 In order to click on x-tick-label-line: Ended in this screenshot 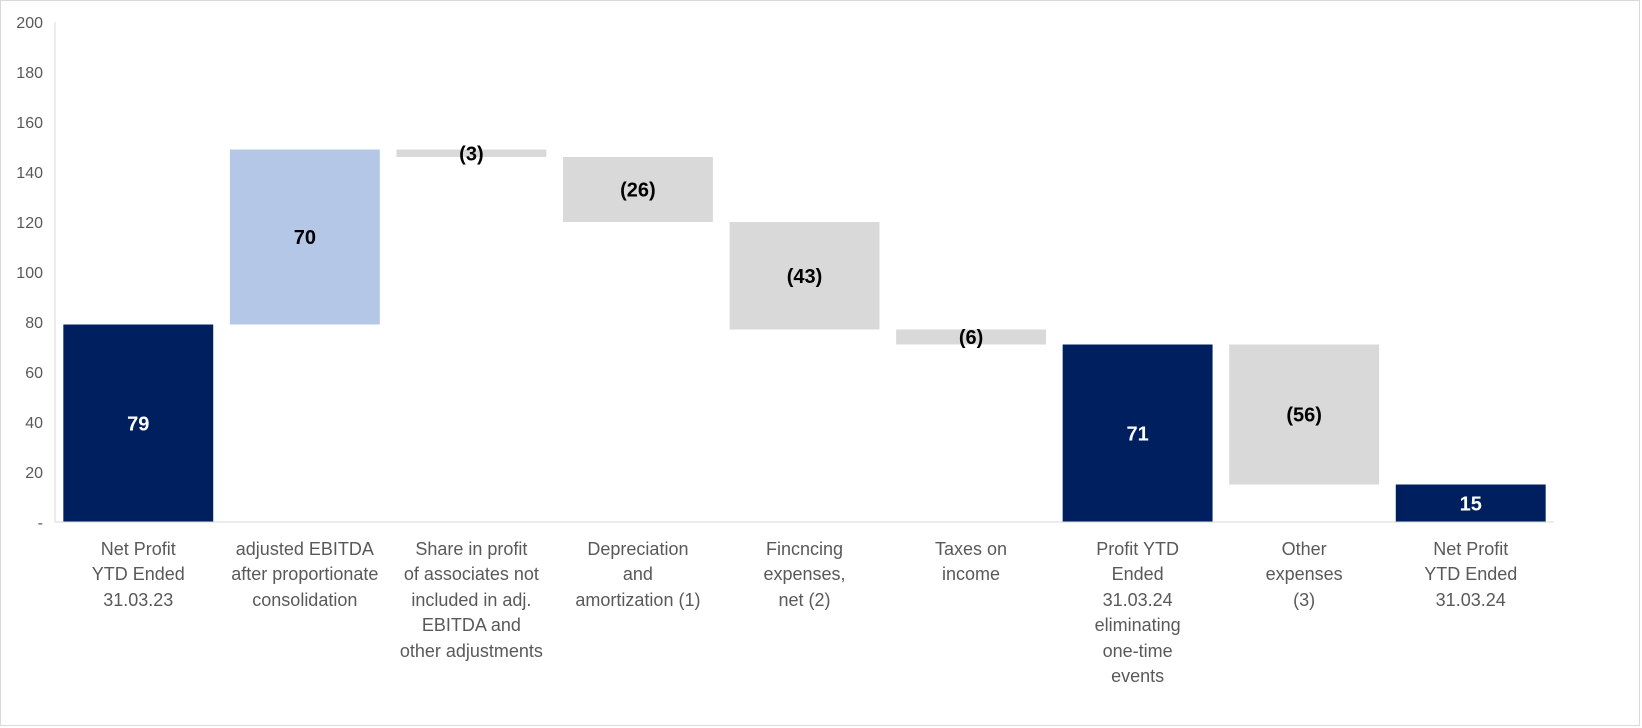, I will do `click(1137, 574)`.